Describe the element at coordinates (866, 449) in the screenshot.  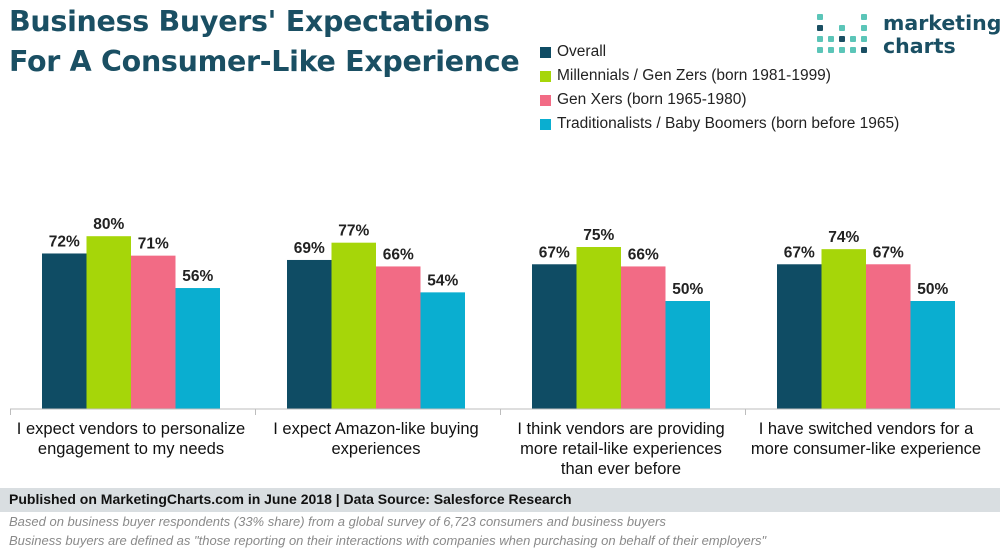
I see `x-tick-label-line: more consumer-like experience` at that location.